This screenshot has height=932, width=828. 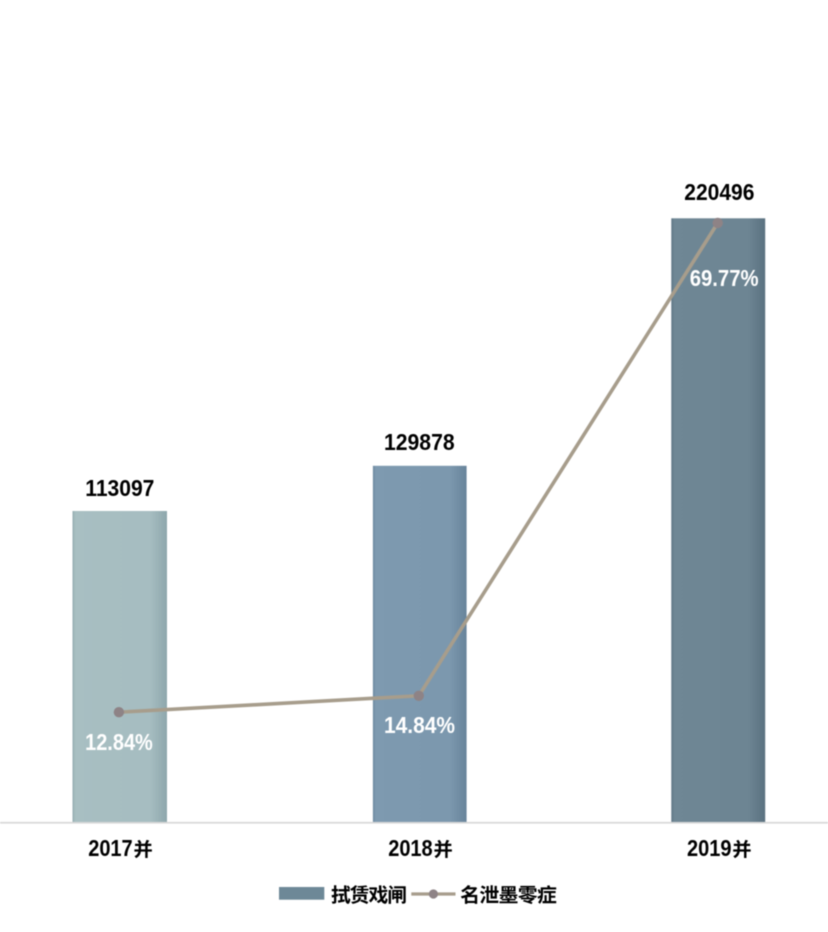 I want to click on svg-text: 113097, so click(x=119, y=488).